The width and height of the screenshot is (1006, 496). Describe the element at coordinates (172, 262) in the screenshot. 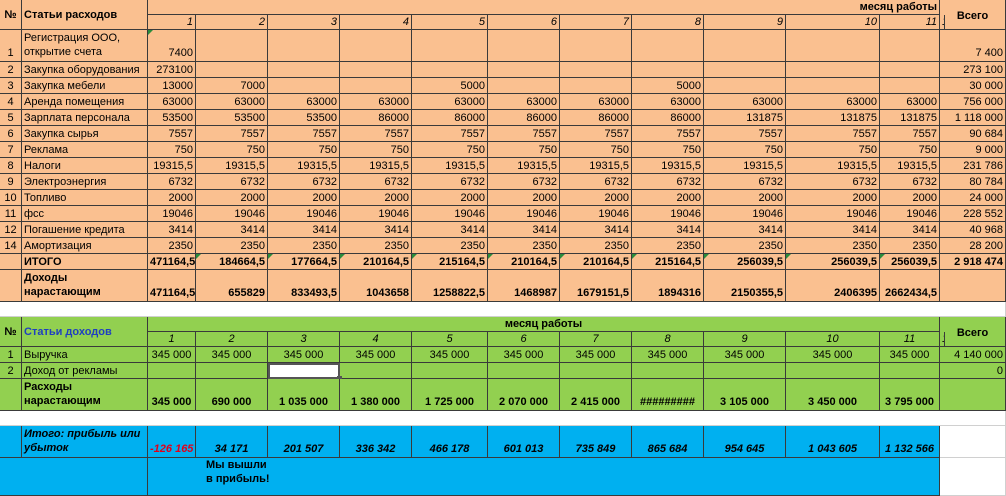

I see `itogo-cell: 471164,5` at that location.